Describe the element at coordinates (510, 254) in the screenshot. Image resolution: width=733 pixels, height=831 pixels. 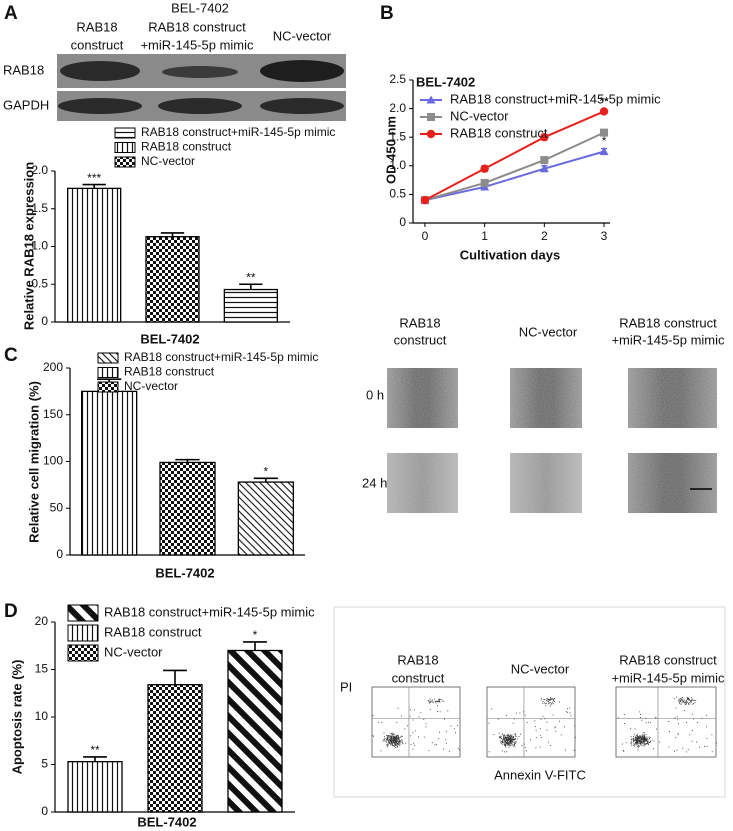
I see `x-axis-label: Cultivation days` at that location.